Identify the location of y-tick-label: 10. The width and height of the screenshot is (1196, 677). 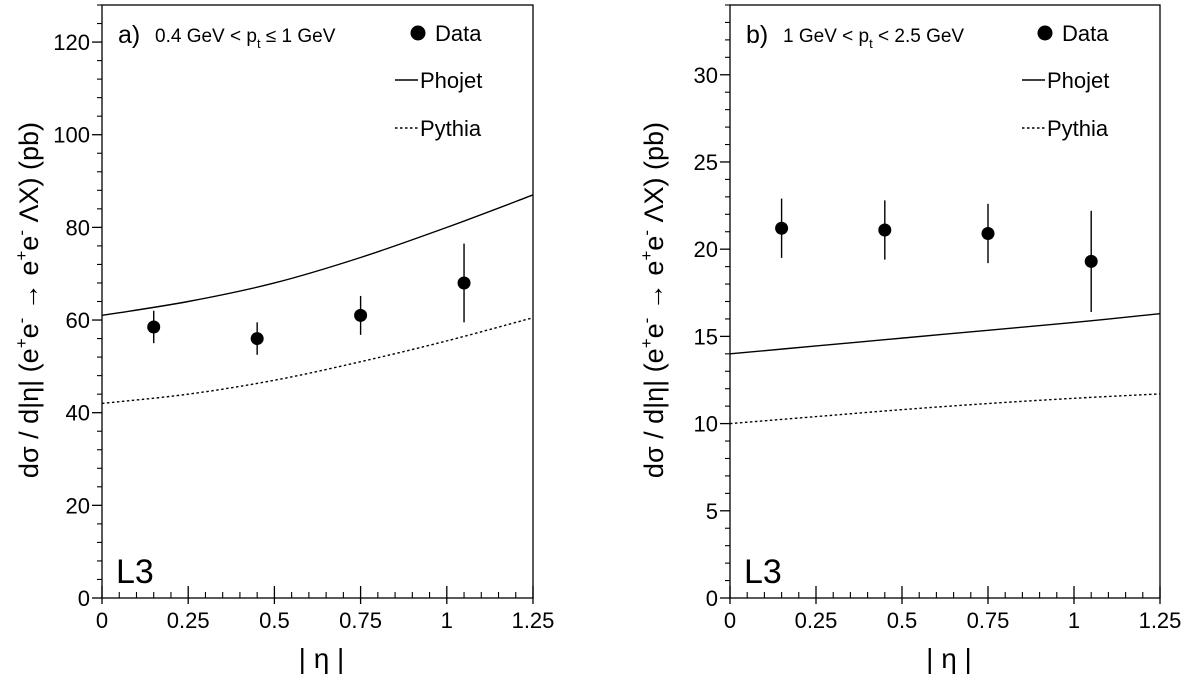
(706, 424).